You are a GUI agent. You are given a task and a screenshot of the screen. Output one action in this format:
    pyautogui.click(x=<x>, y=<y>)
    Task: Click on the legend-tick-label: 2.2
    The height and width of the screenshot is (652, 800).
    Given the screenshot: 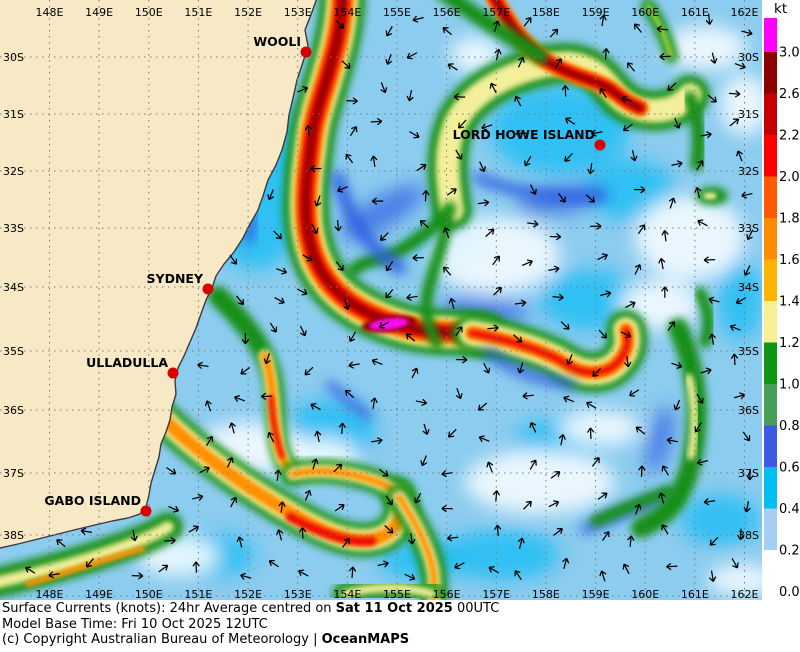 What is the action you would take?
    pyautogui.click(x=789, y=136)
    